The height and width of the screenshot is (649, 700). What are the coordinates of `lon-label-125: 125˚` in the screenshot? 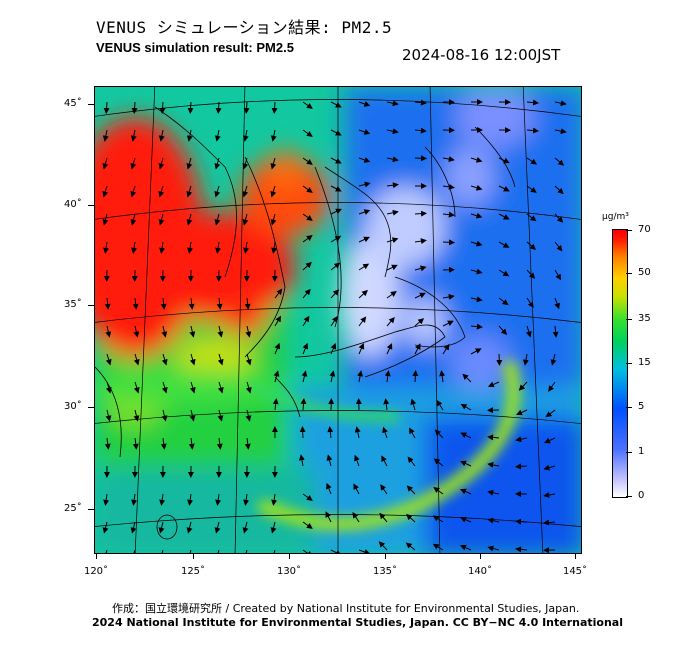 It's located at (193, 571).